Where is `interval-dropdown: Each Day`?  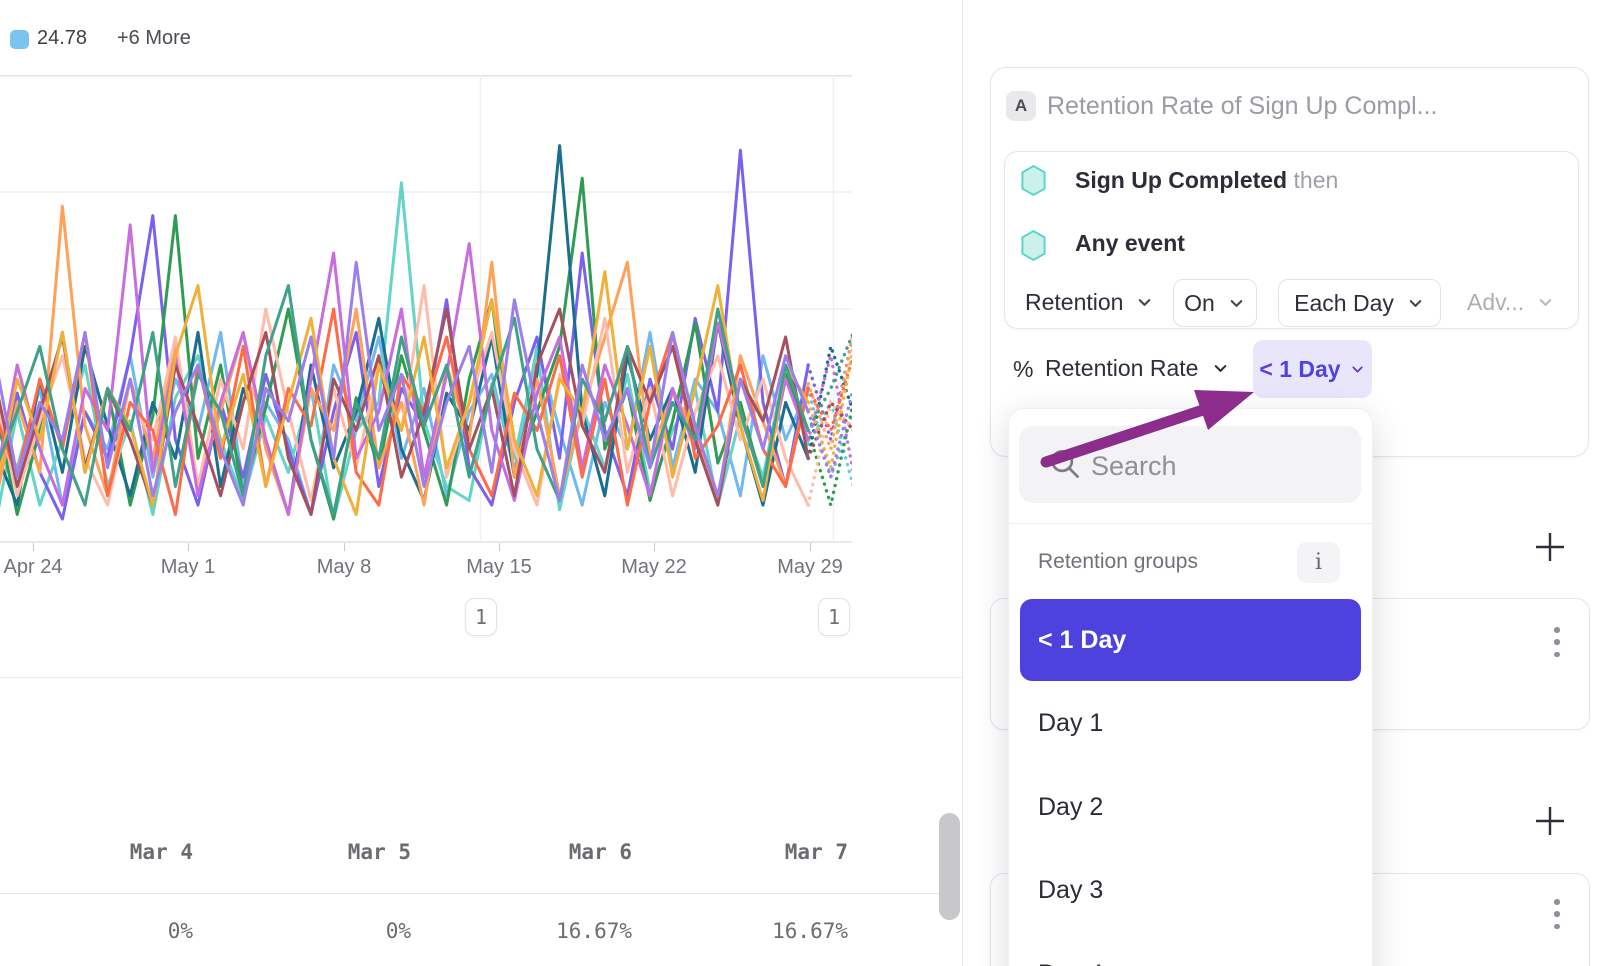
interval-dropdown: Each Day is located at coordinates (1359, 303).